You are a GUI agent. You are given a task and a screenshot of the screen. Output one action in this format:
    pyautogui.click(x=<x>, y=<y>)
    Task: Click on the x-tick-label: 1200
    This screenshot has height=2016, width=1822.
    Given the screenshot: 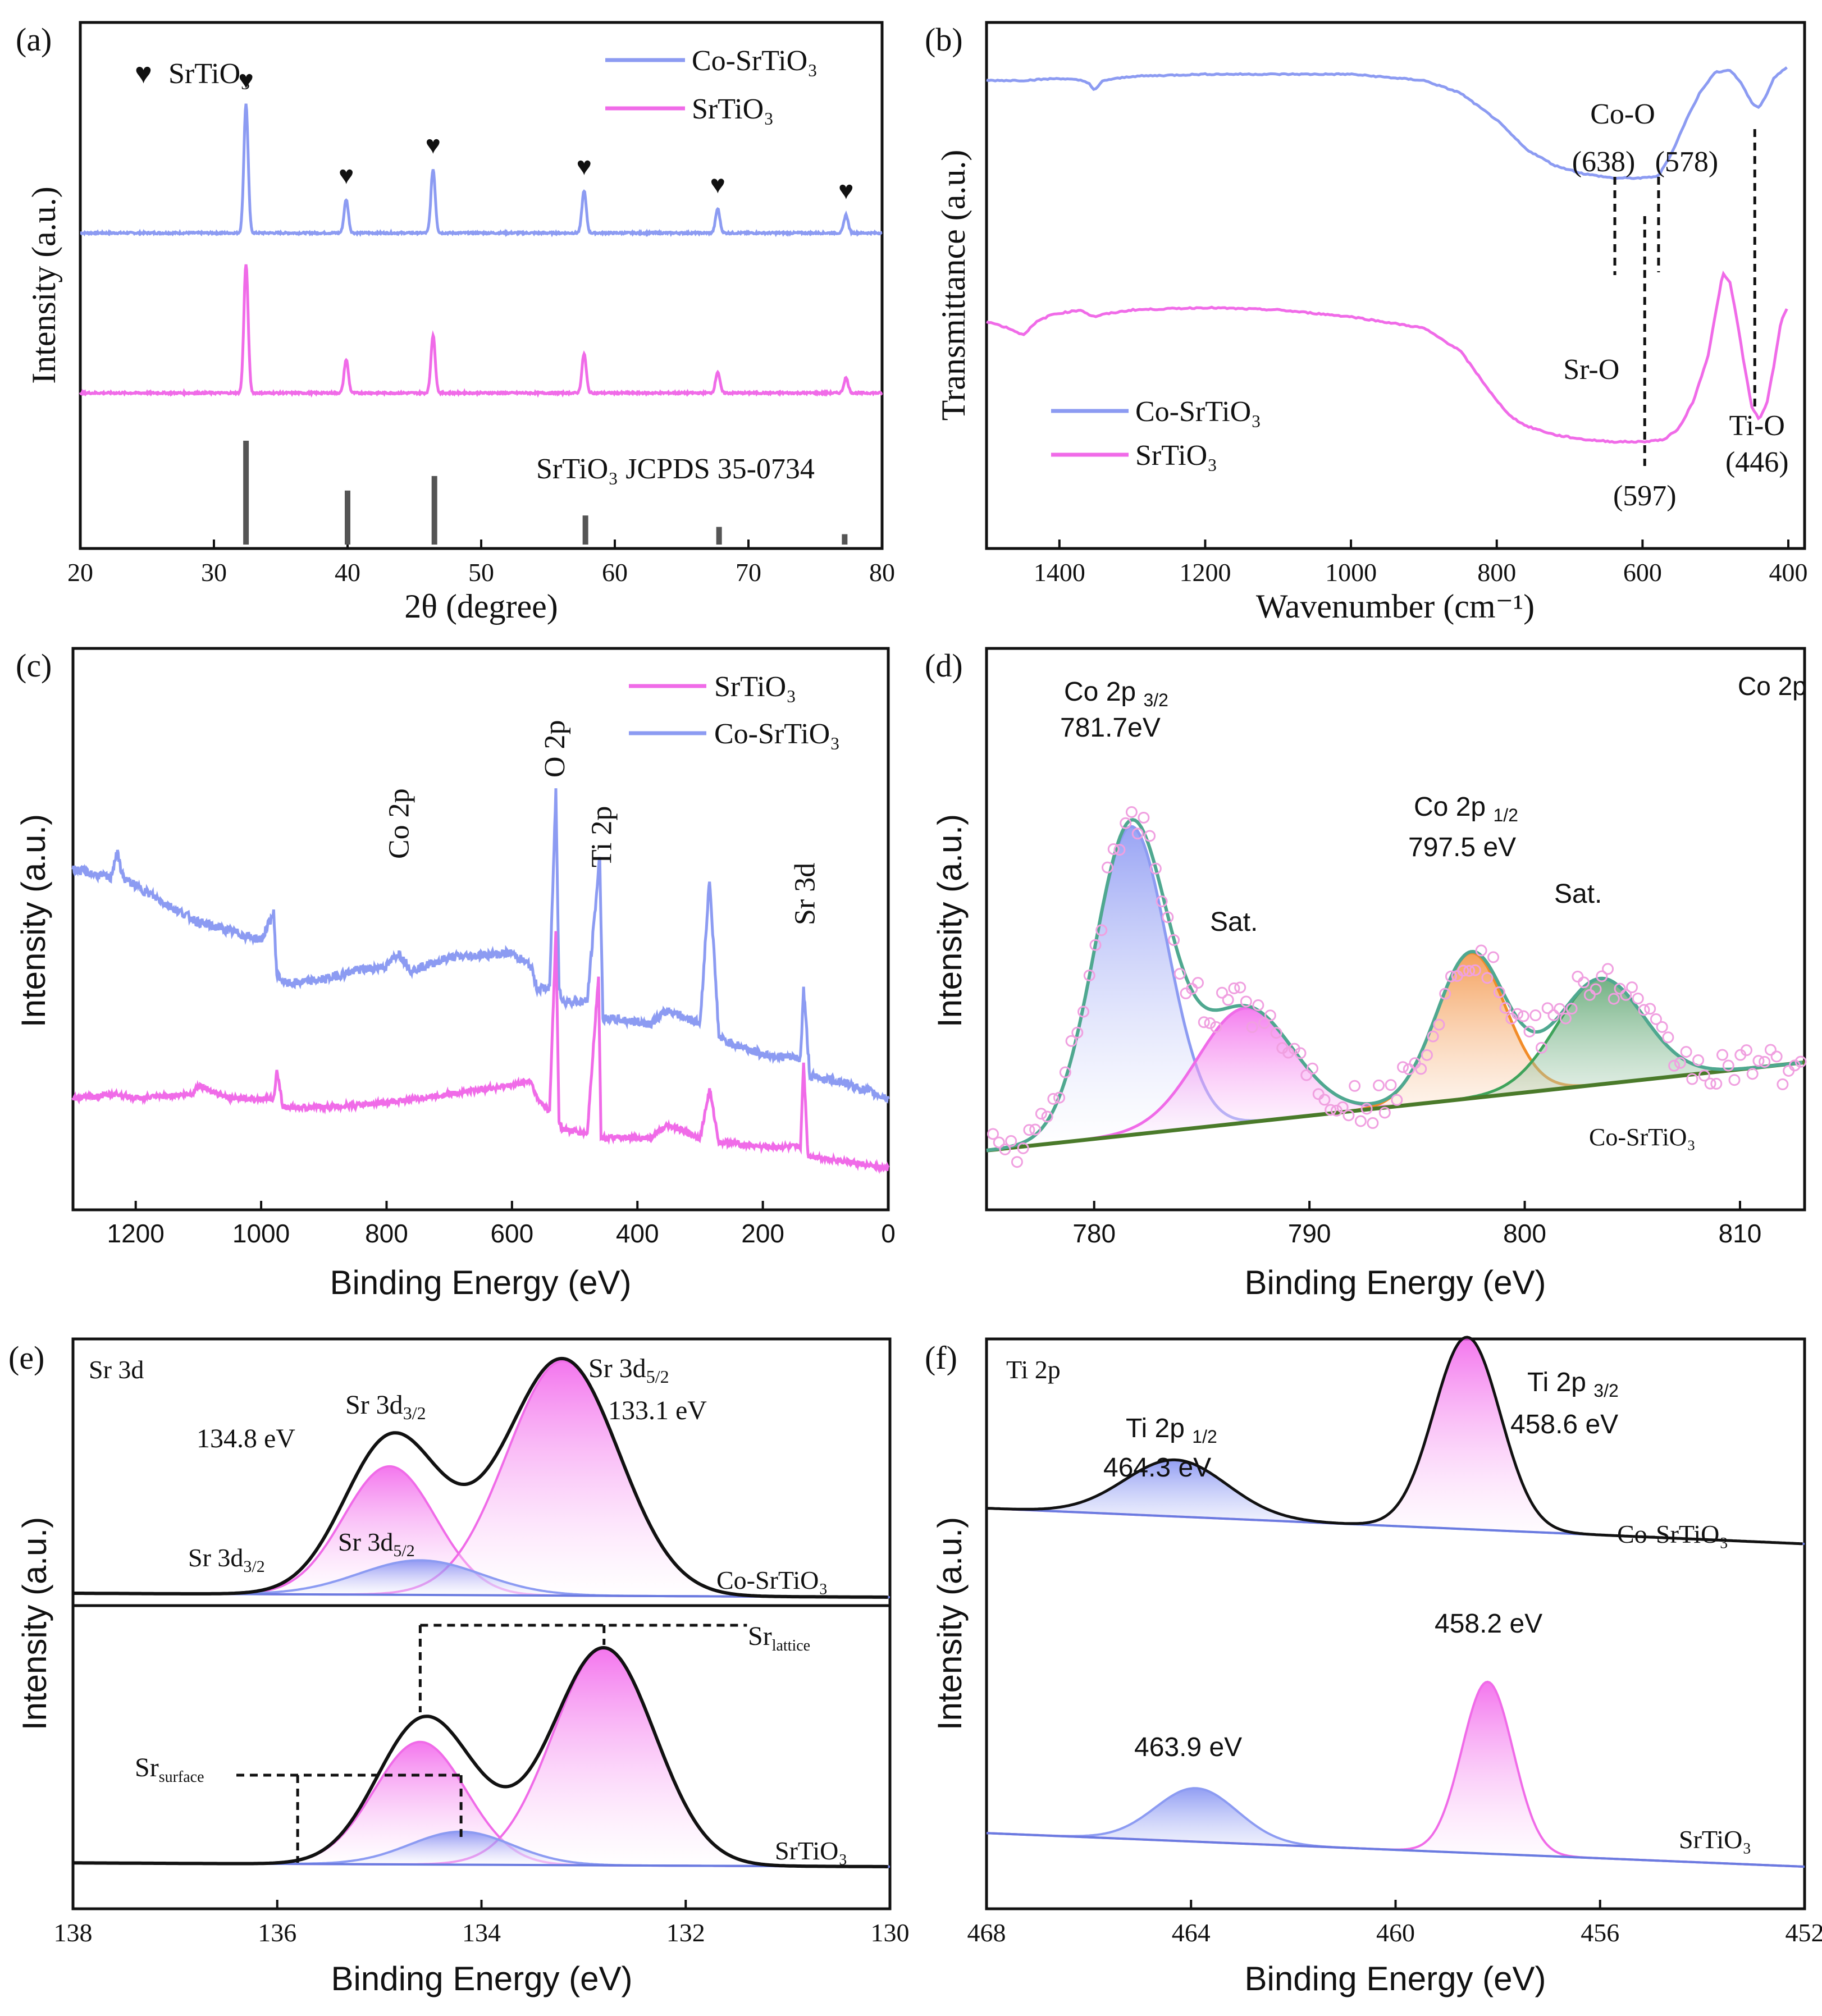 What is the action you would take?
    pyautogui.click(x=1205, y=572)
    